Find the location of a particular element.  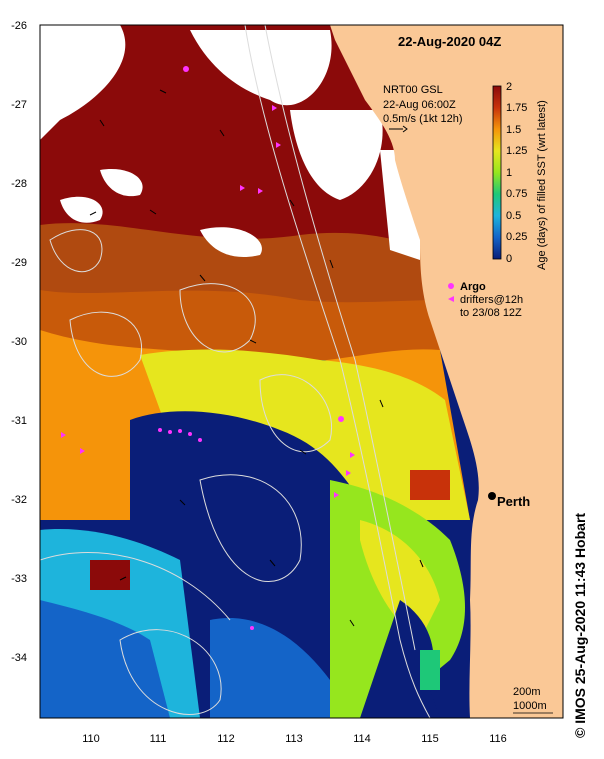

lon-label: 115 is located at coordinates (430, 739).